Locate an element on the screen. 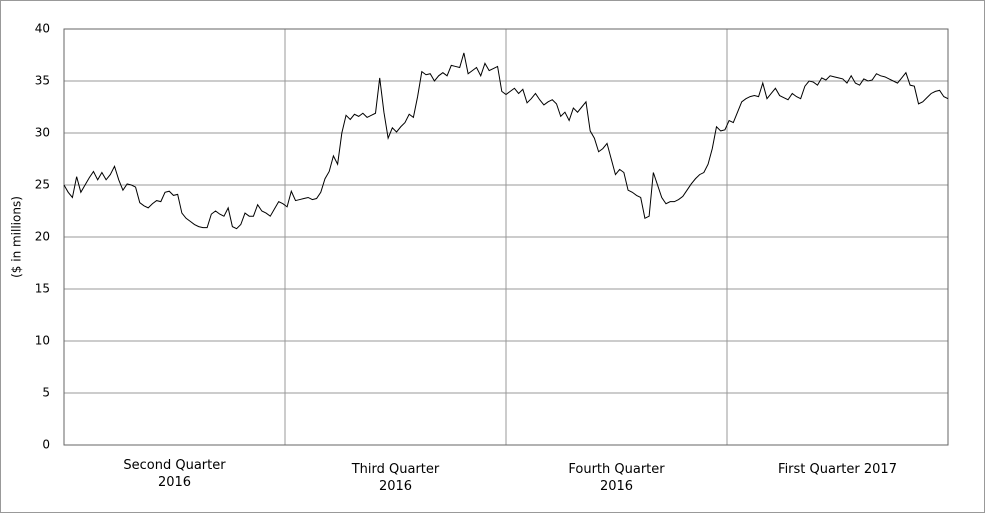 This screenshot has height=513, width=985. y-axis-label: ($ in millions) is located at coordinates (17, 237).